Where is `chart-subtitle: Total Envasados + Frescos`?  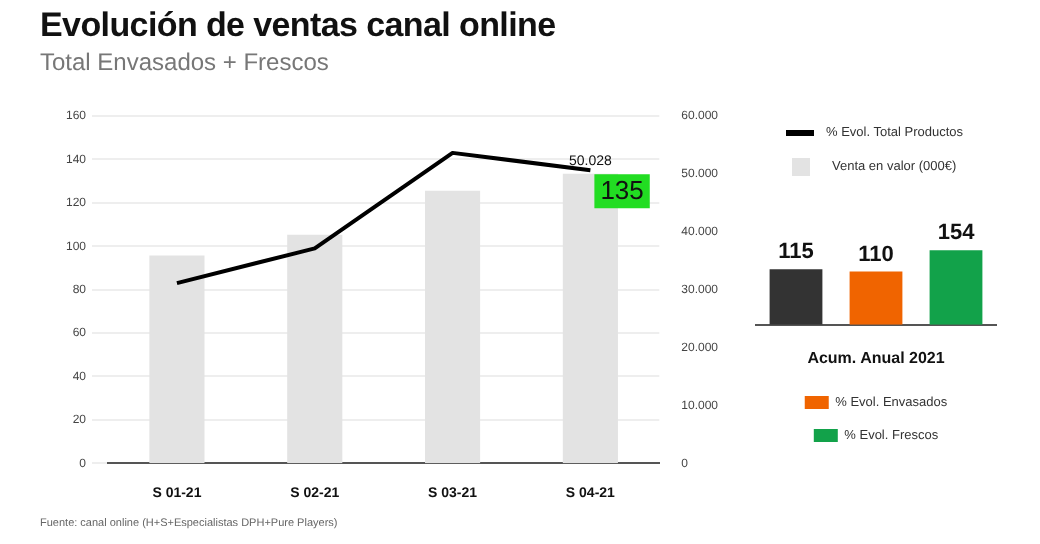 chart-subtitle: Total Envasados + Frescos is located at coordinates (184, 62).